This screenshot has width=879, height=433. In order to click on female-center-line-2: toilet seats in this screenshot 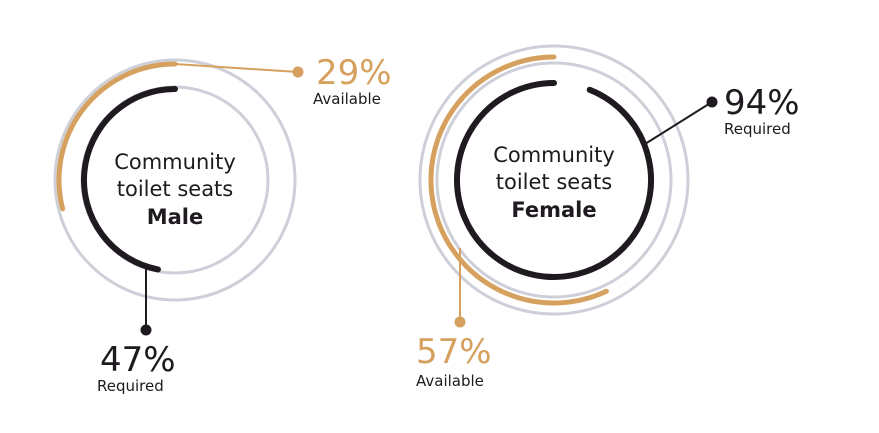, I will do `click(554, 182)`.